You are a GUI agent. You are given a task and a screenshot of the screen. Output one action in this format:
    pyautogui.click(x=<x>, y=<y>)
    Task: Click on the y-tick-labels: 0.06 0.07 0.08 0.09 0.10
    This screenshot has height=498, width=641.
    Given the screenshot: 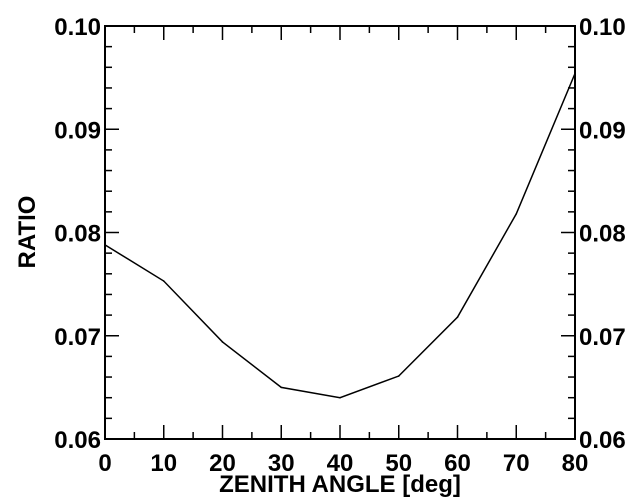 What is the action you would take?
    pyautogui.click(x=77, y=234)
    